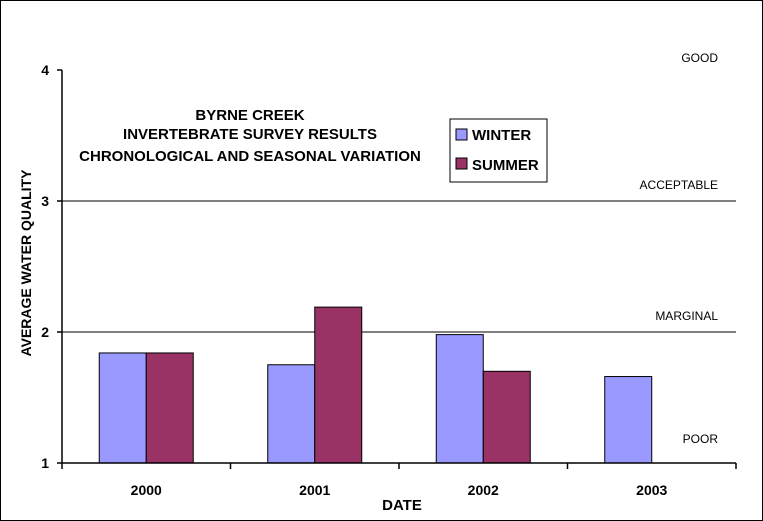  What do you see at coordinates (701, 439) in the screenshot?
I see `quality-level-label: POOR` at bounding box center [701, 439].